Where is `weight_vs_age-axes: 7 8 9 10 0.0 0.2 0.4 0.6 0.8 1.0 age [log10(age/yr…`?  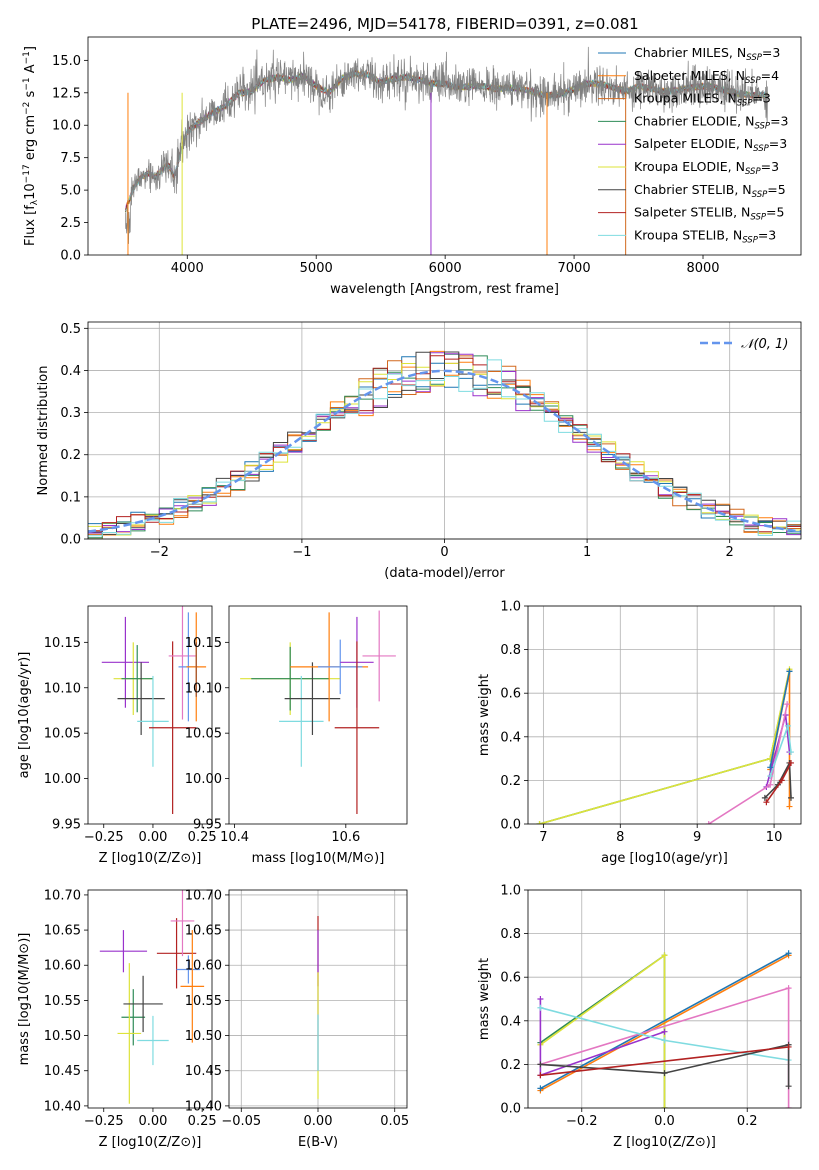
weight_vs_age-axes: 7 8 9 10 0.0 0.2 0.4 0.6 0.8 1.0 age [log10(age/yr… is located at coordinates (639, 733).